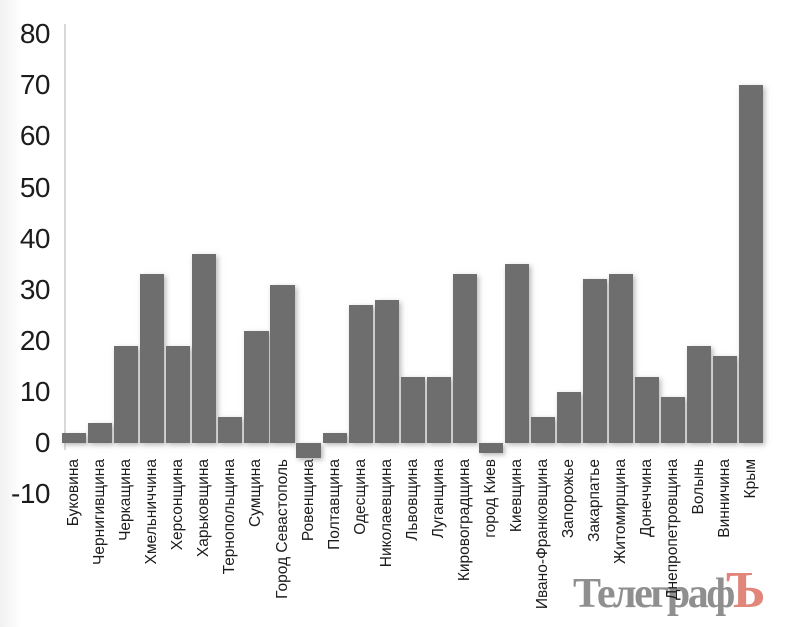 The height and width of the screenshot is (627, 800). I want to click on y-tick-label: 60, so click(35, 136).